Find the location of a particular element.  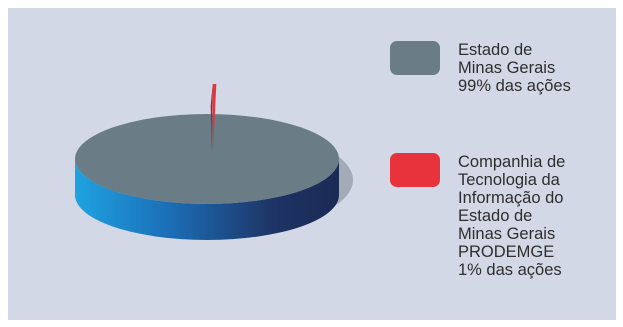

pie-slice-prodemge is located at coordinates (214, 117).